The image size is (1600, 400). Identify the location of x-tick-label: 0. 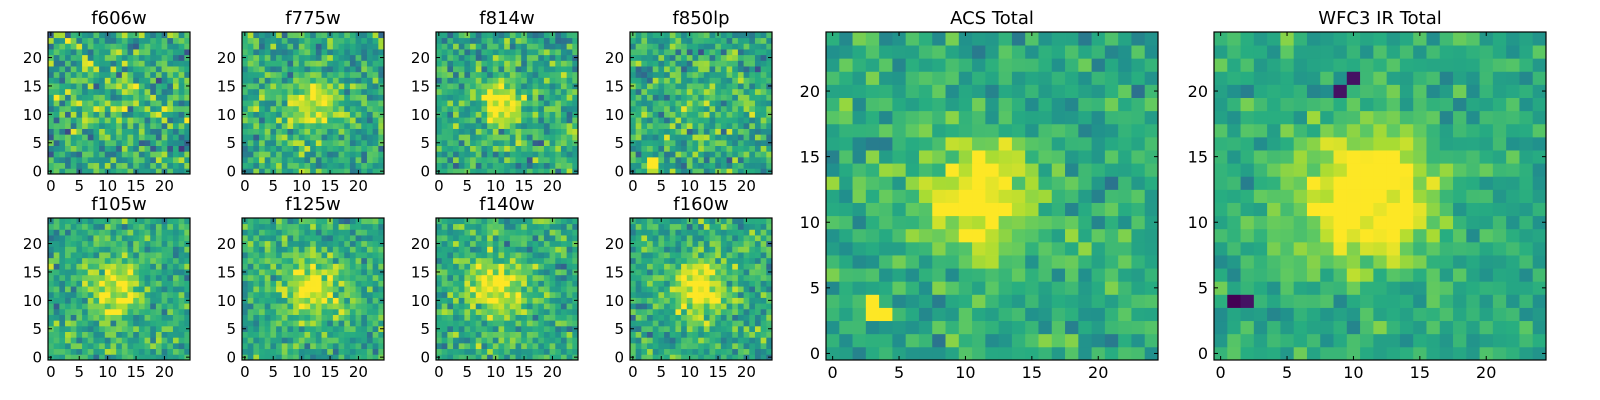
(51, 186).